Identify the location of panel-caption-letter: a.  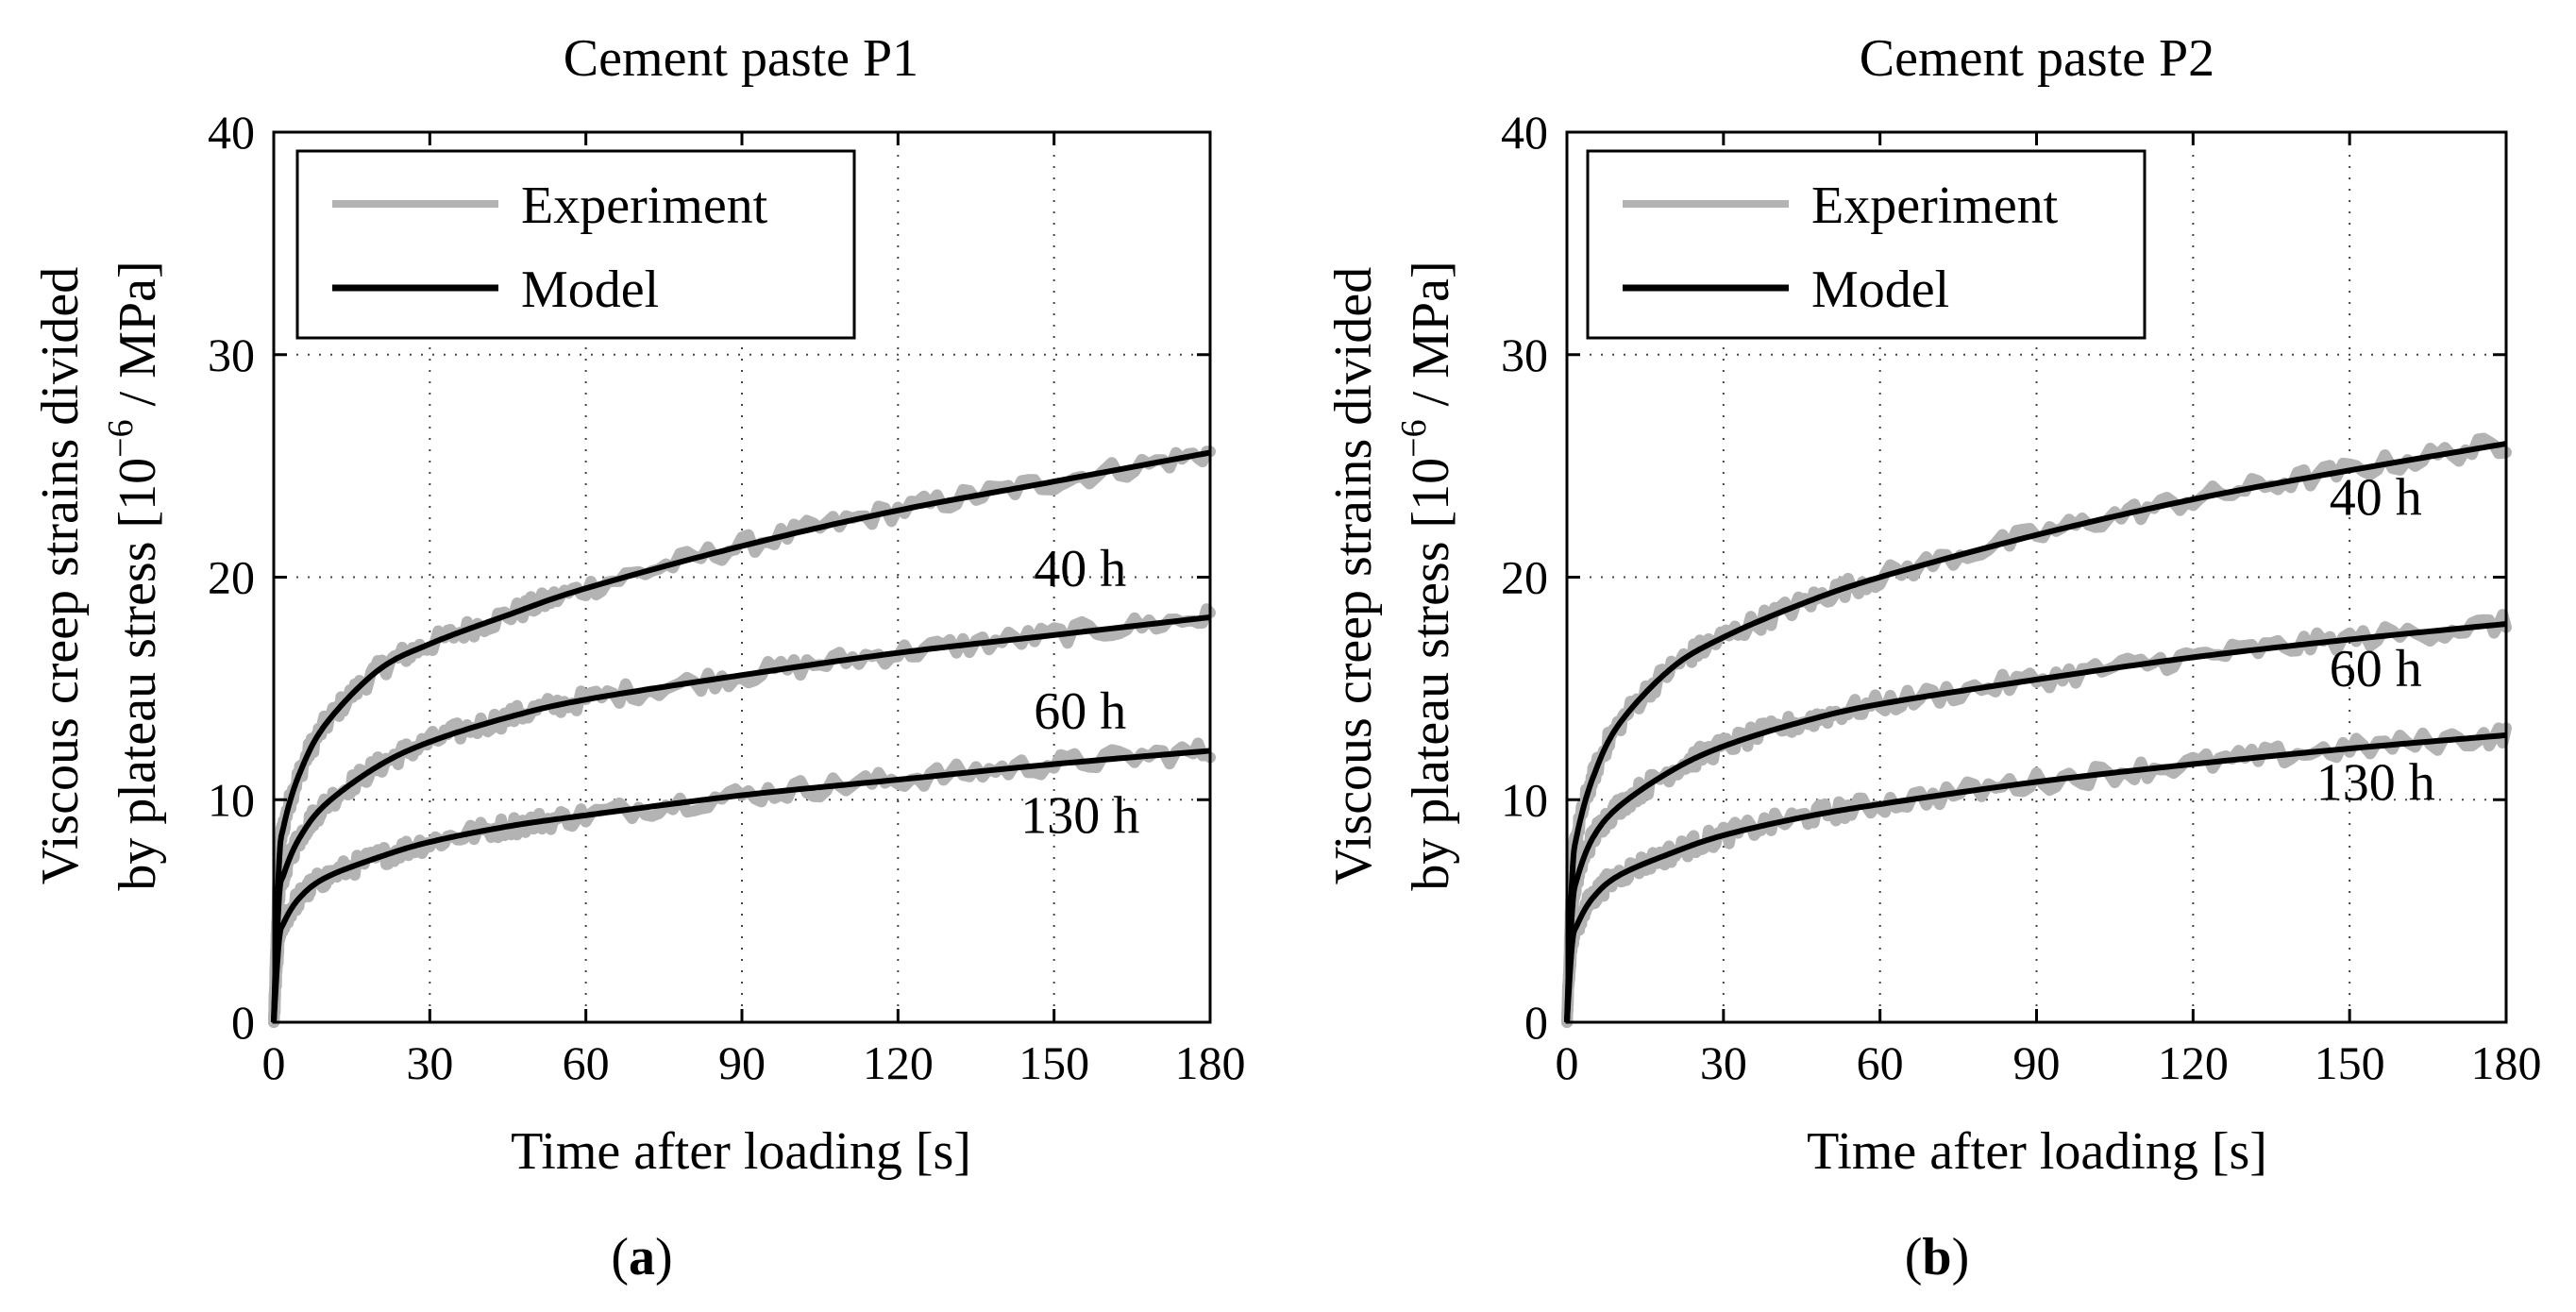
(642, 1258).